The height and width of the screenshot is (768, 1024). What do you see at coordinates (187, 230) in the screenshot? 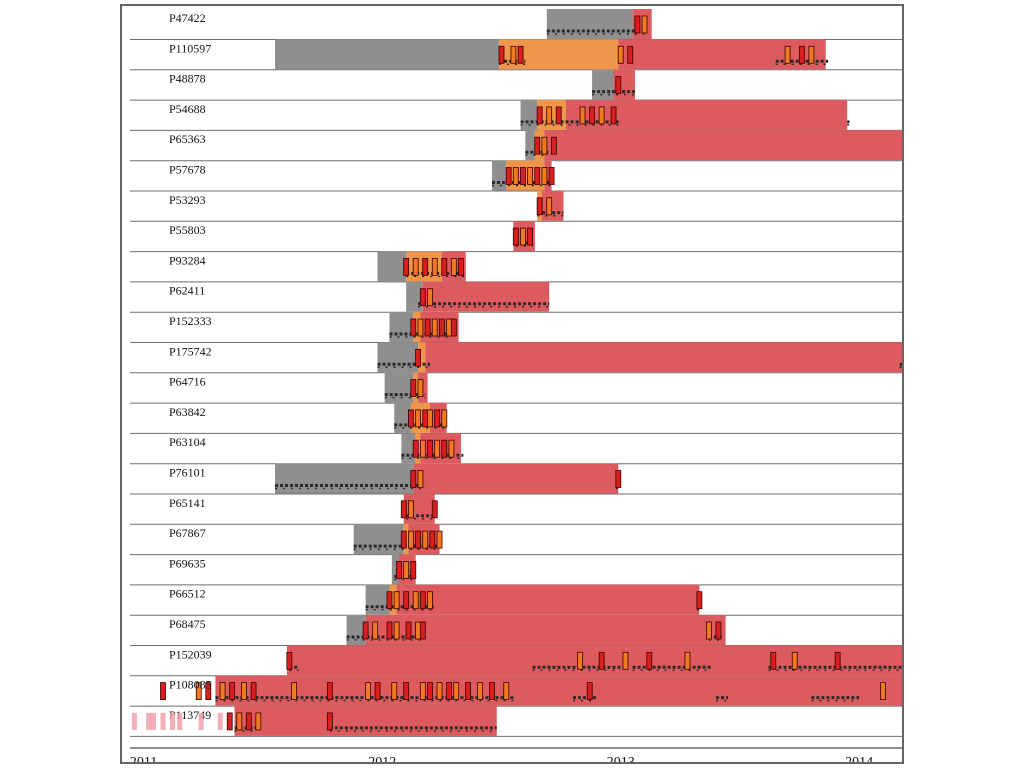
I see `patient-label: P55803` at bounding box center [187, 230].